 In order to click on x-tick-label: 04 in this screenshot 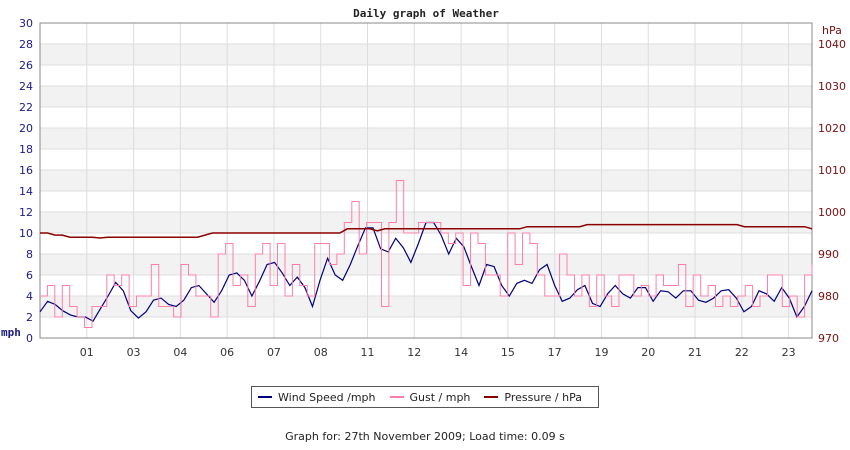, I will do `click(180, 352)`.